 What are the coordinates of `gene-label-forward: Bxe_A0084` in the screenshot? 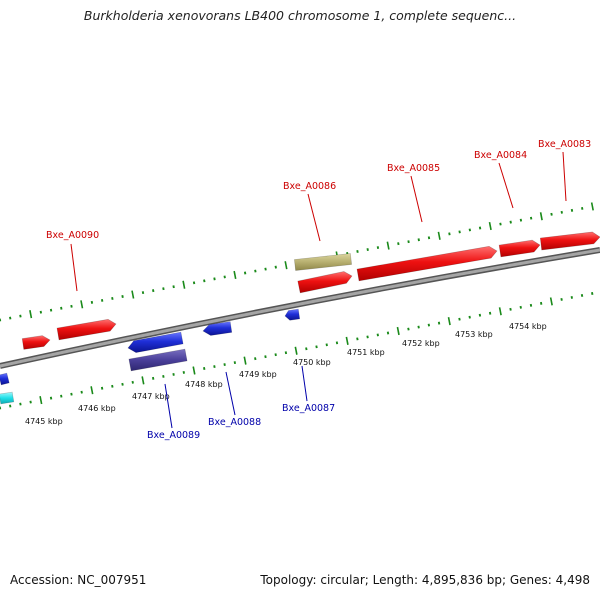 It's located at (500, 155).